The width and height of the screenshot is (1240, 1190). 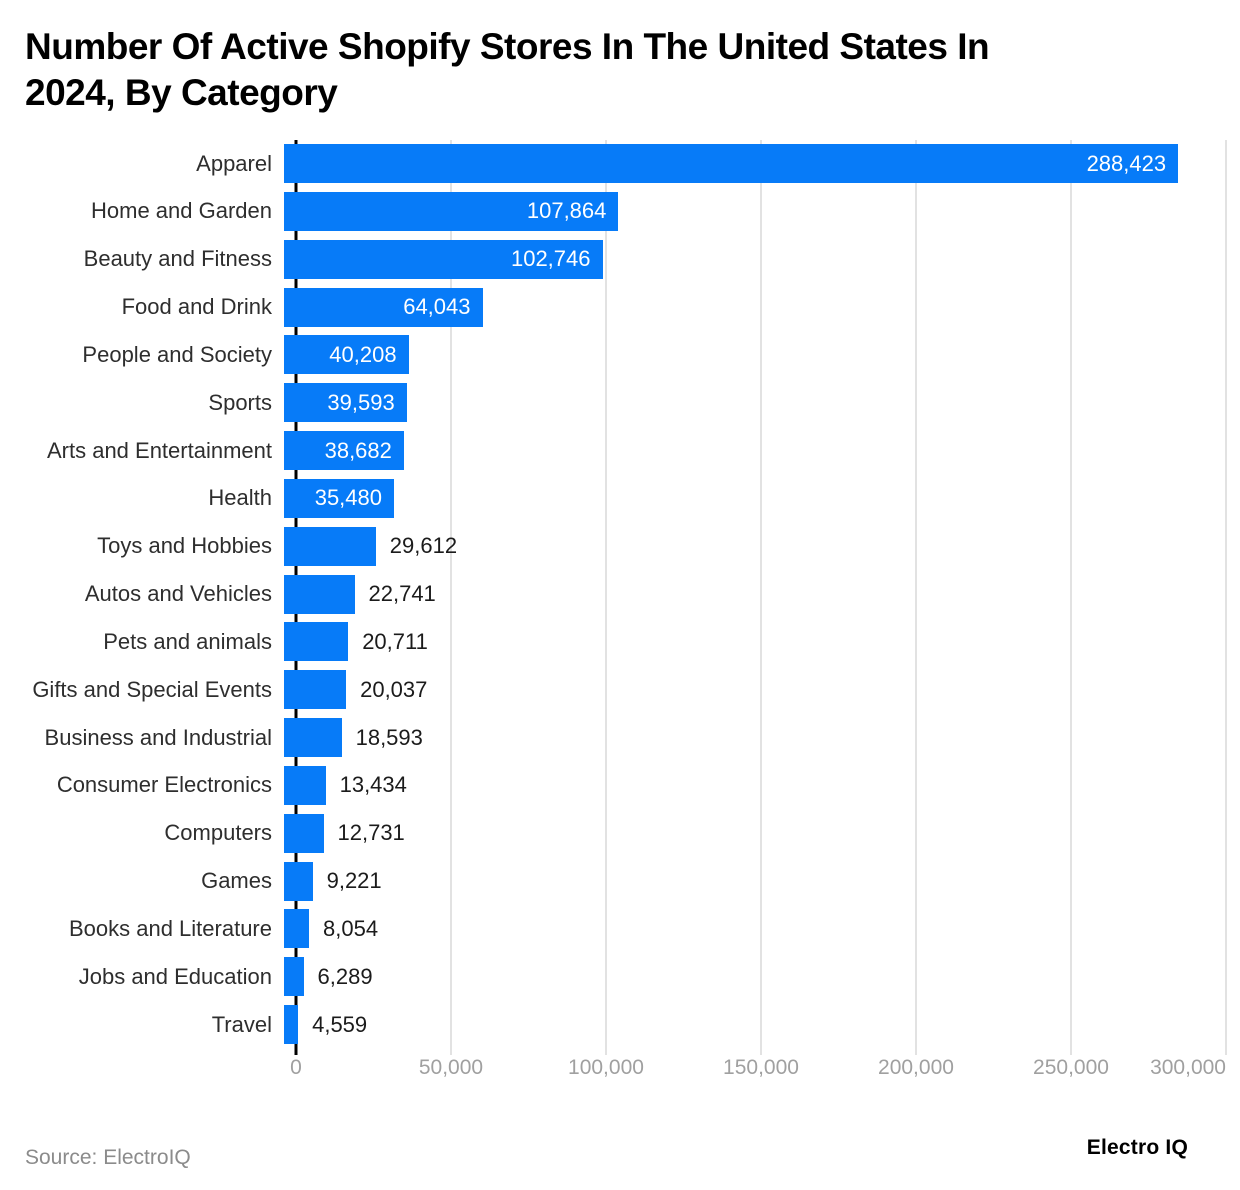 What do you see at coordinates (749, 690) in the screenshot?
I see `bar-track: 20,037` at bounding box center [749, 690].